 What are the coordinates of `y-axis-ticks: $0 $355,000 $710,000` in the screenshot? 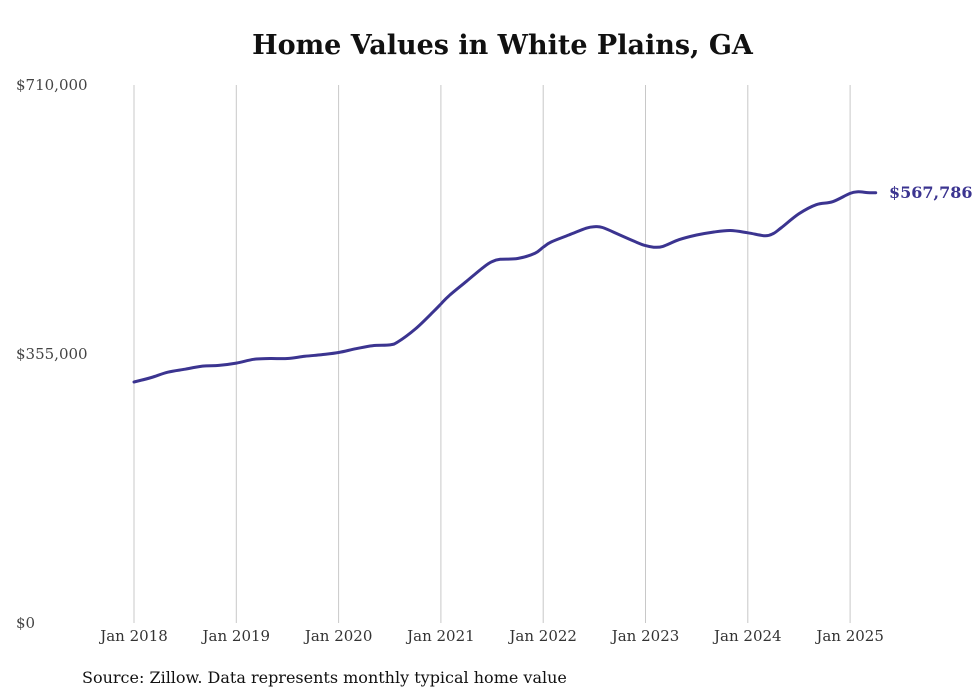 It's located at (52, 354).